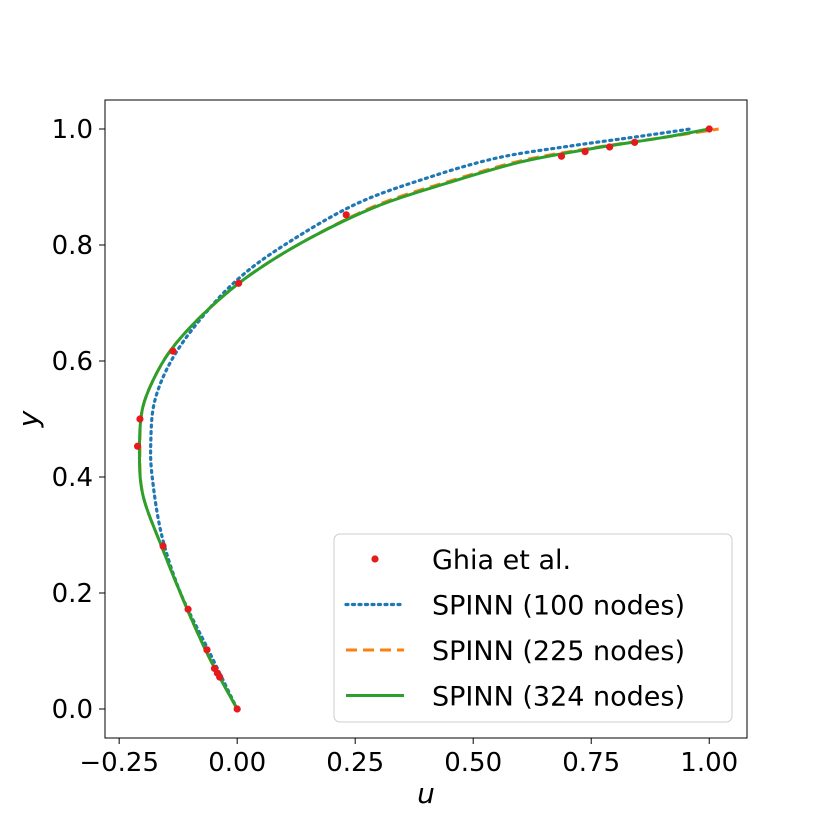 This screenshot has width=830, height=830. Describe the element at coordinates (501, 560) in the screenshot. I see `legend-label: Ghia et al.` at that location.